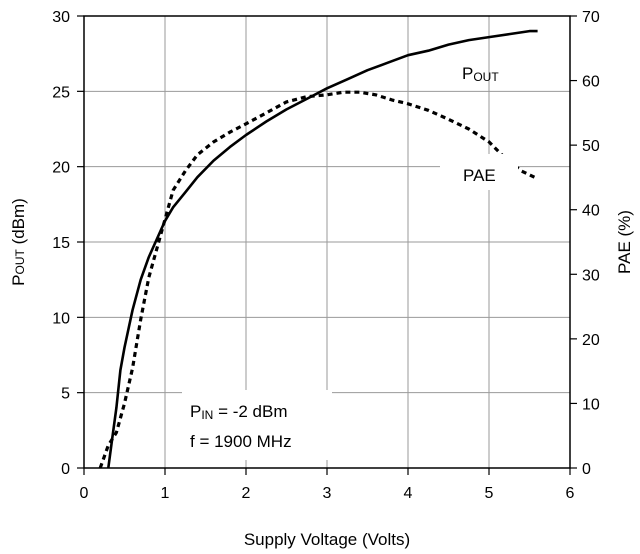 The height and width of the screenshot is (554, 640). I want to click on y-right-tick-label: 20, so click(591, 340).